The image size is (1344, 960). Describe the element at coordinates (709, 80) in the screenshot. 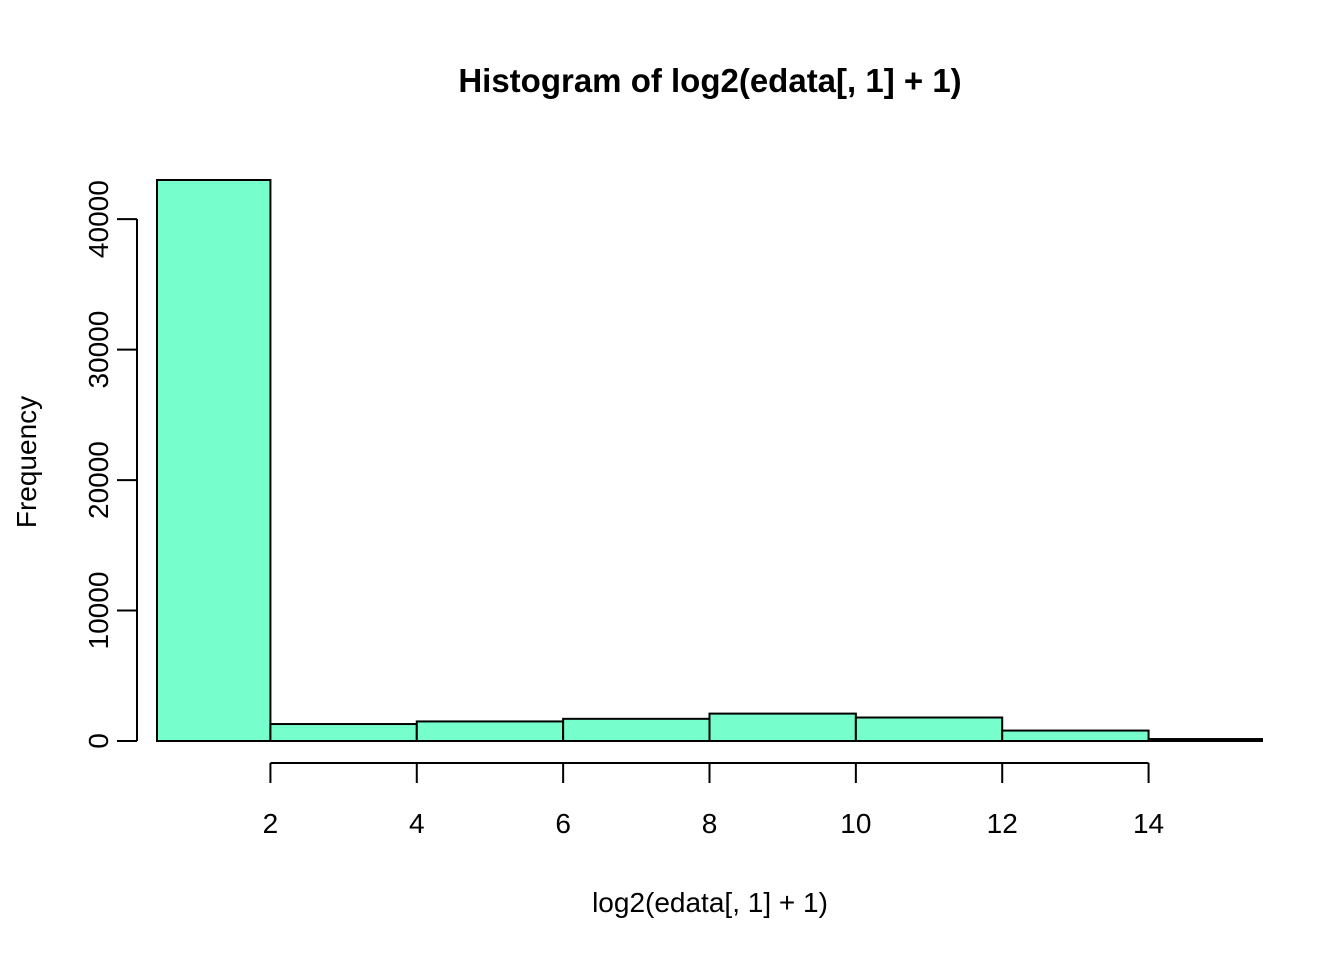

I see `chart-title: Histogram of log2(edata[, 1] + 1)` at that location.